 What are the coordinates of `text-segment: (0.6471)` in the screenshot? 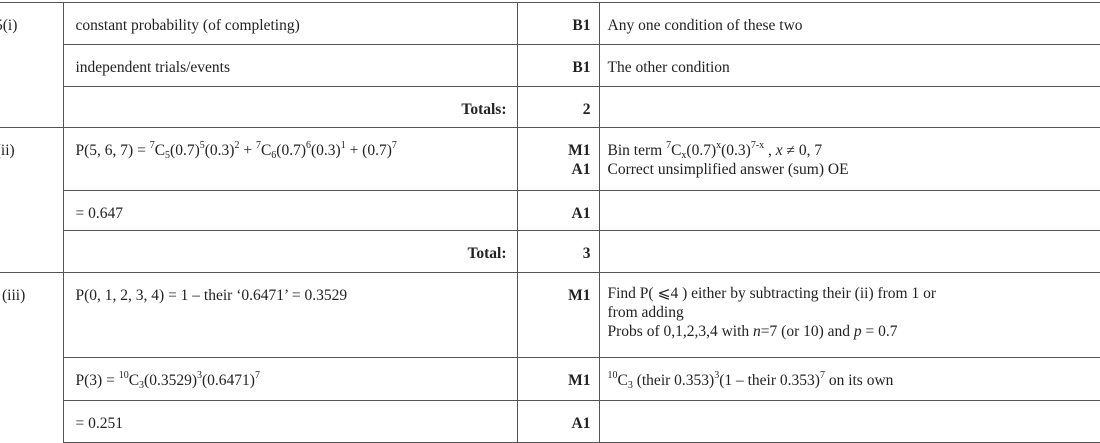 It's located at (228, 380).